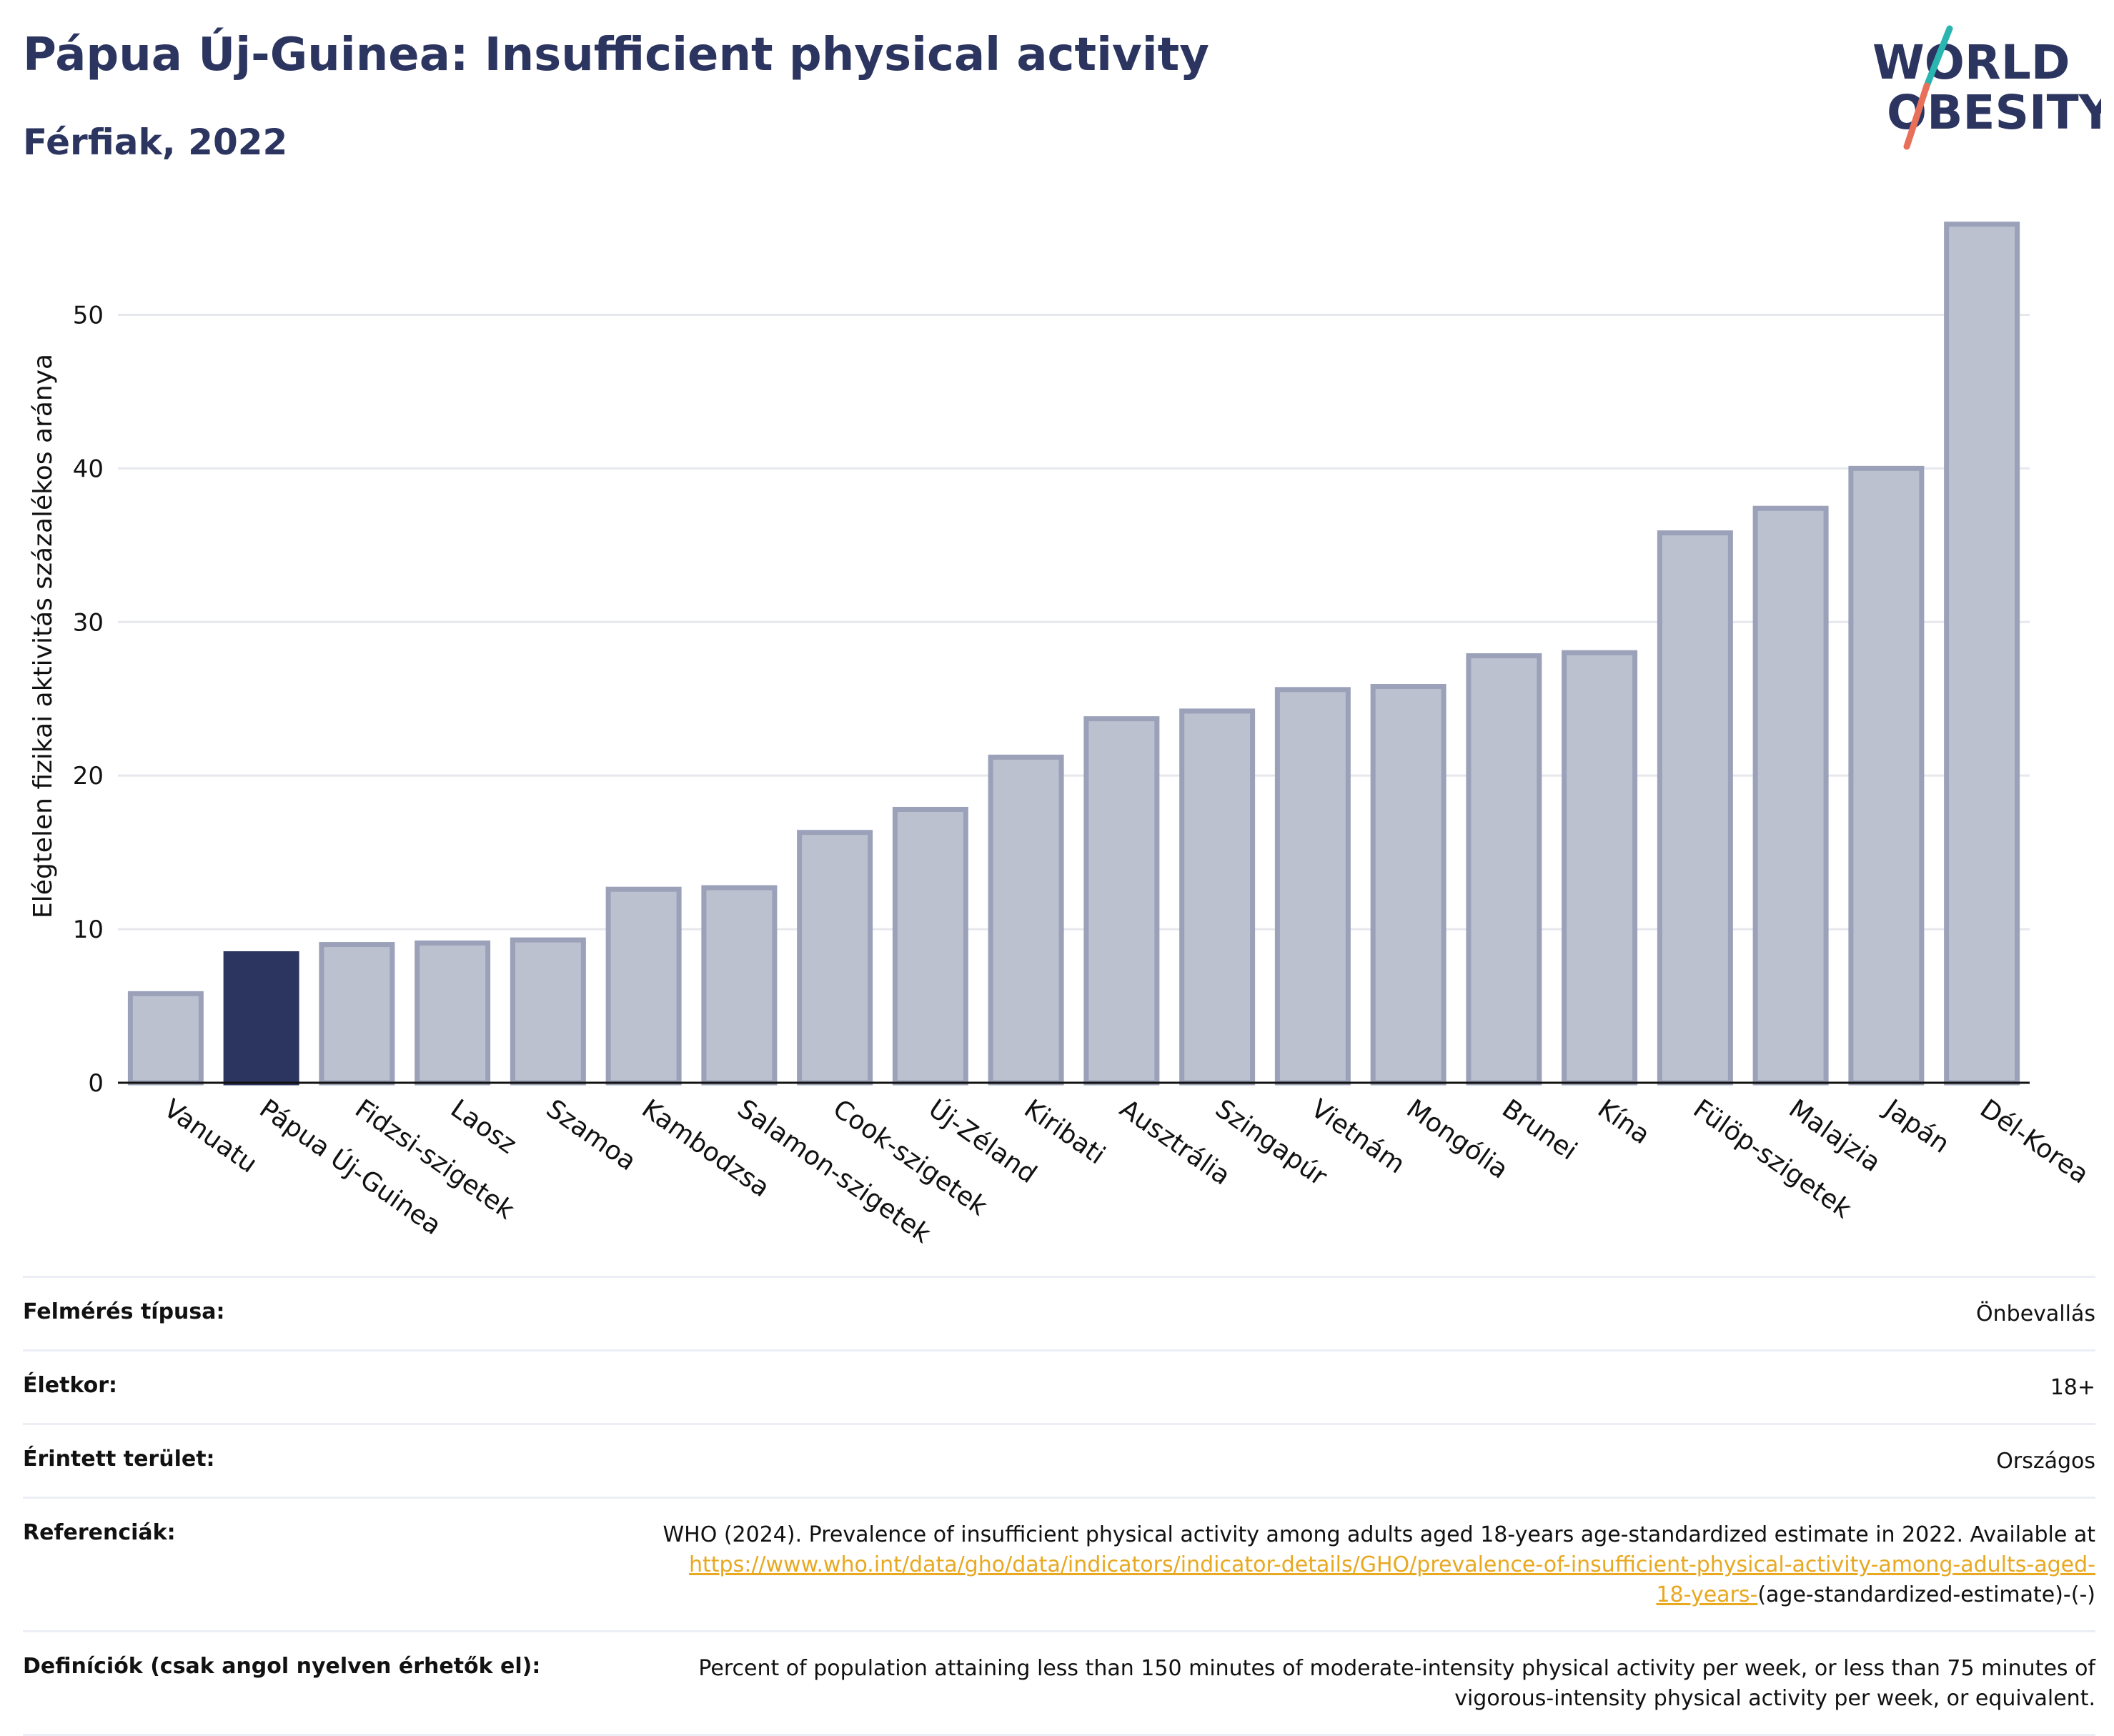  Describe the element at coordinates (1539, 1130) in the screenshot. I see `x-tick-label: Brunei` at that location.